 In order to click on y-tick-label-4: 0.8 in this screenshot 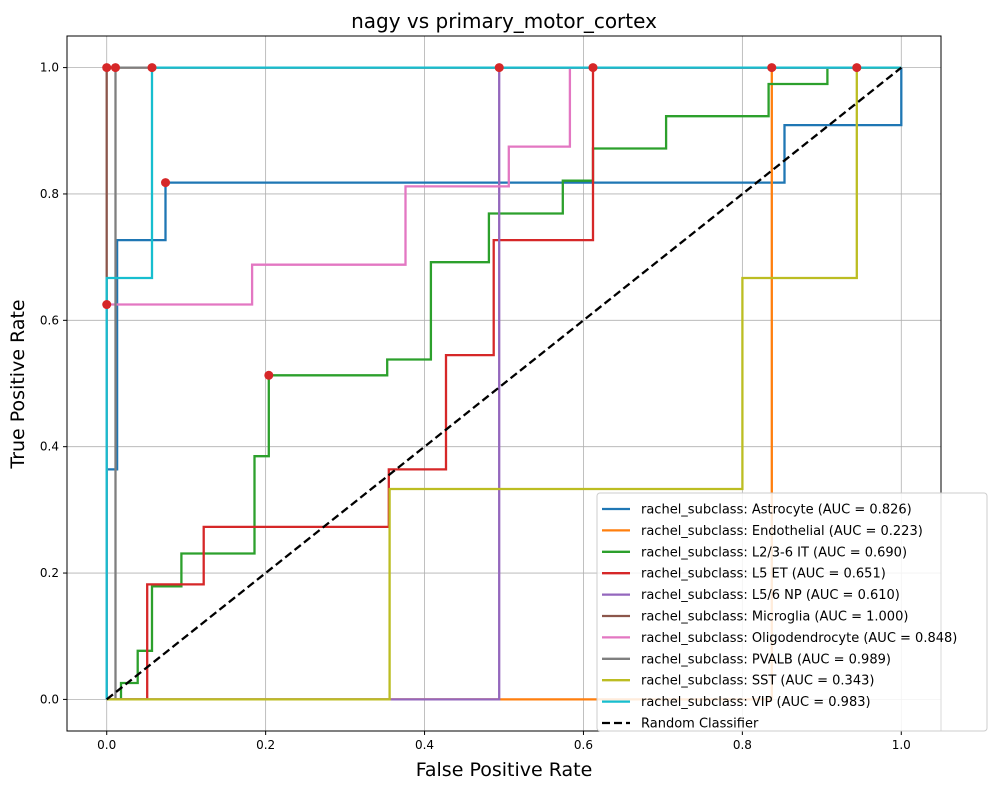, I will do `click(49, 194)`.